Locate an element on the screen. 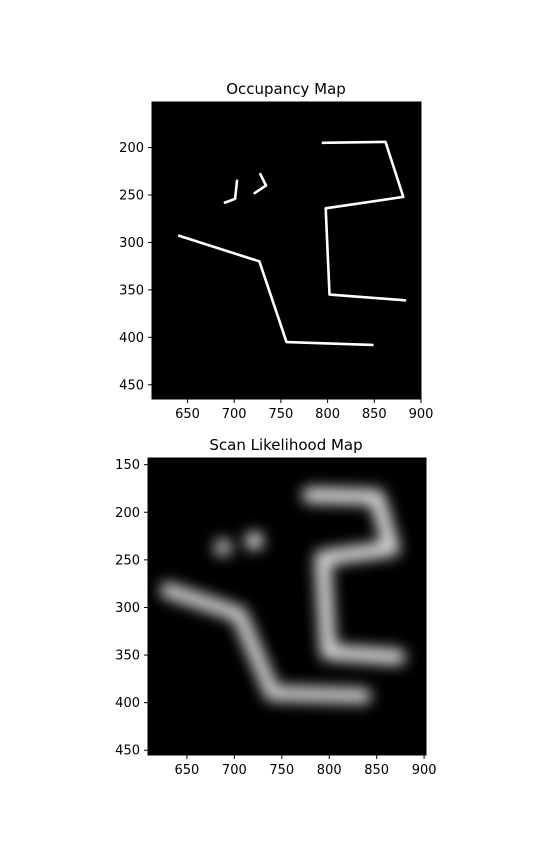 This screenshot has height=849, width=559. scan-likelihood-map-y-tick-label-200: 200 is located at coordinates (127, 513).